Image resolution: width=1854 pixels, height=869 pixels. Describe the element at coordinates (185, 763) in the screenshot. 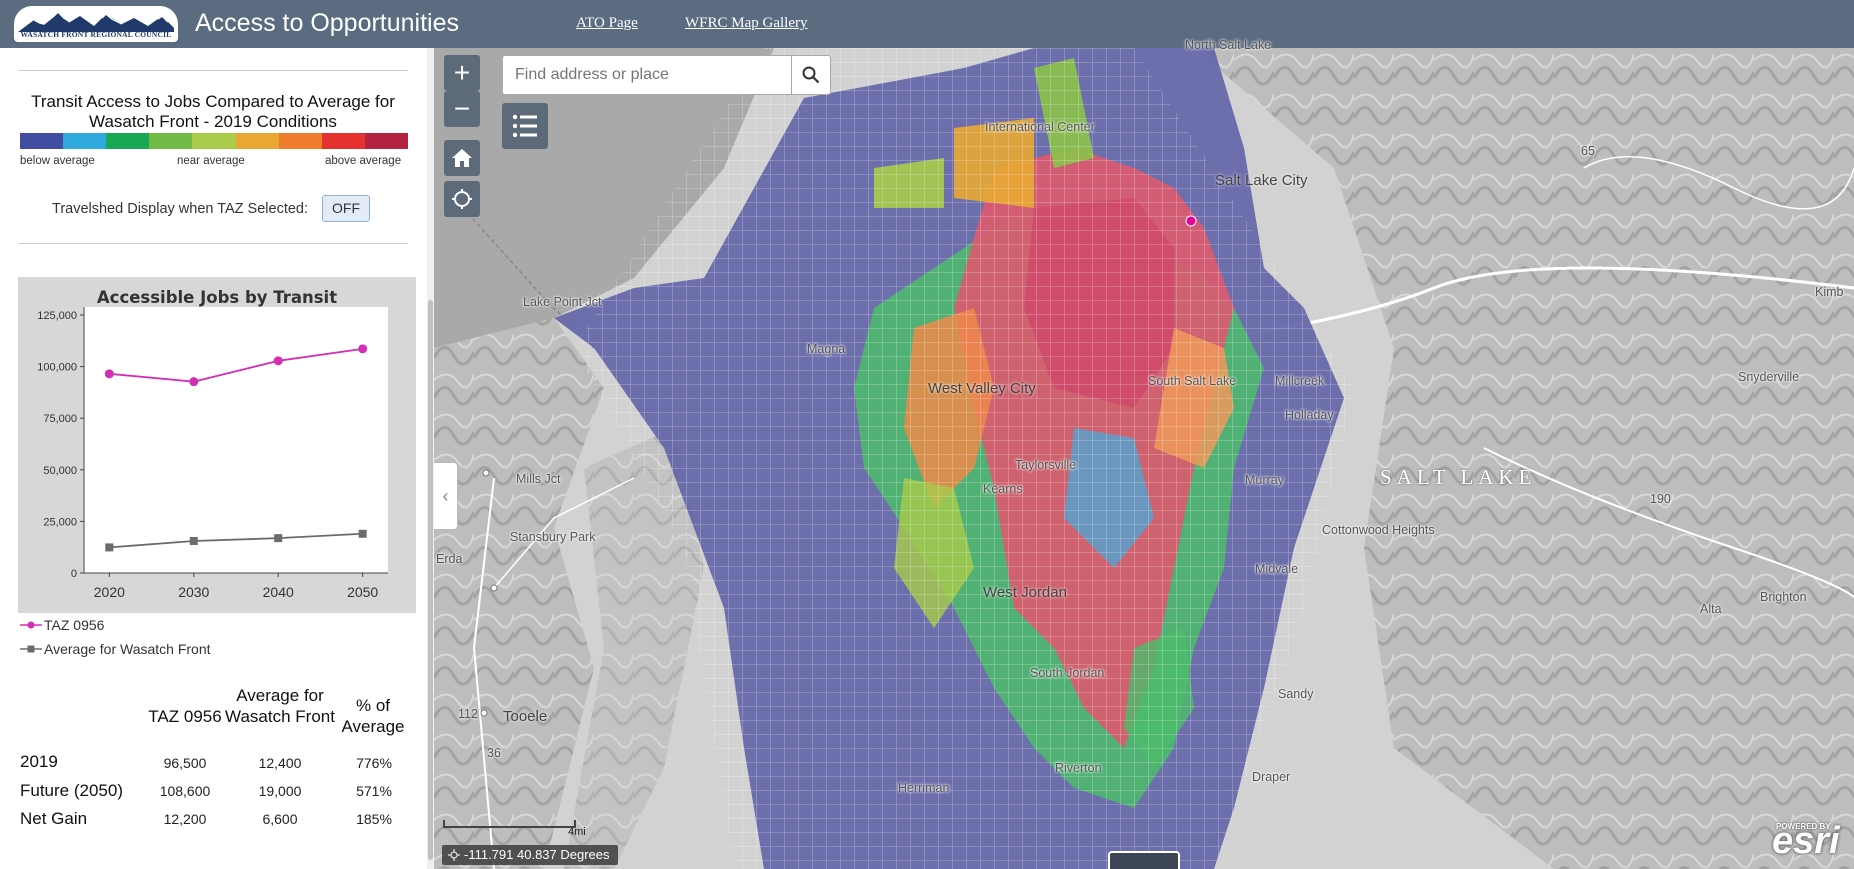

I see `cell-taz-2019: 96,500` at that location.